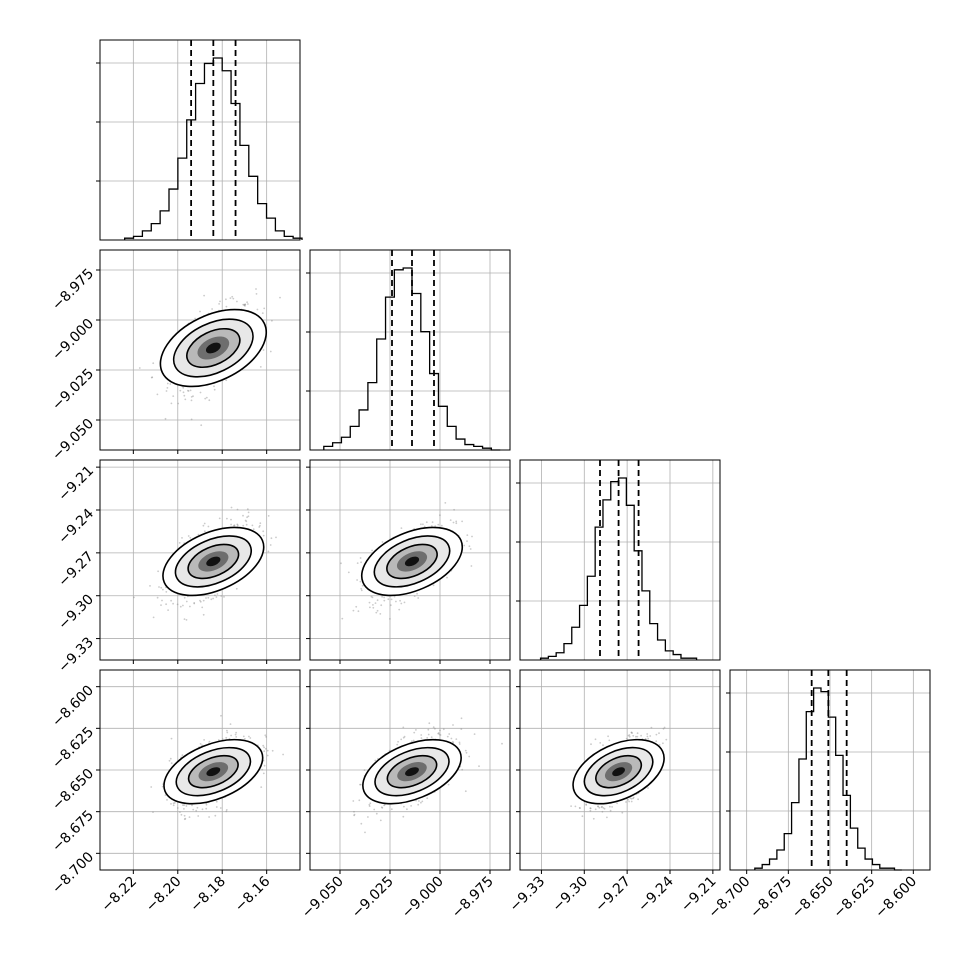 Image resolution: width=970 pixels, height=970 pixels. What do you see at coordinates (771, 898) in the screenshot?
I see `x-tick-label-3-1: −8.675` at bounding box center [771, 898].